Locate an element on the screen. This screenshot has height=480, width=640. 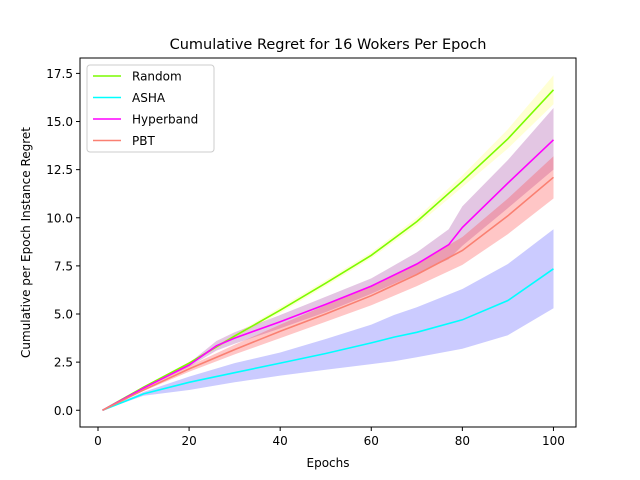
legend-label-random: Random is located at coordinates (157, 77).